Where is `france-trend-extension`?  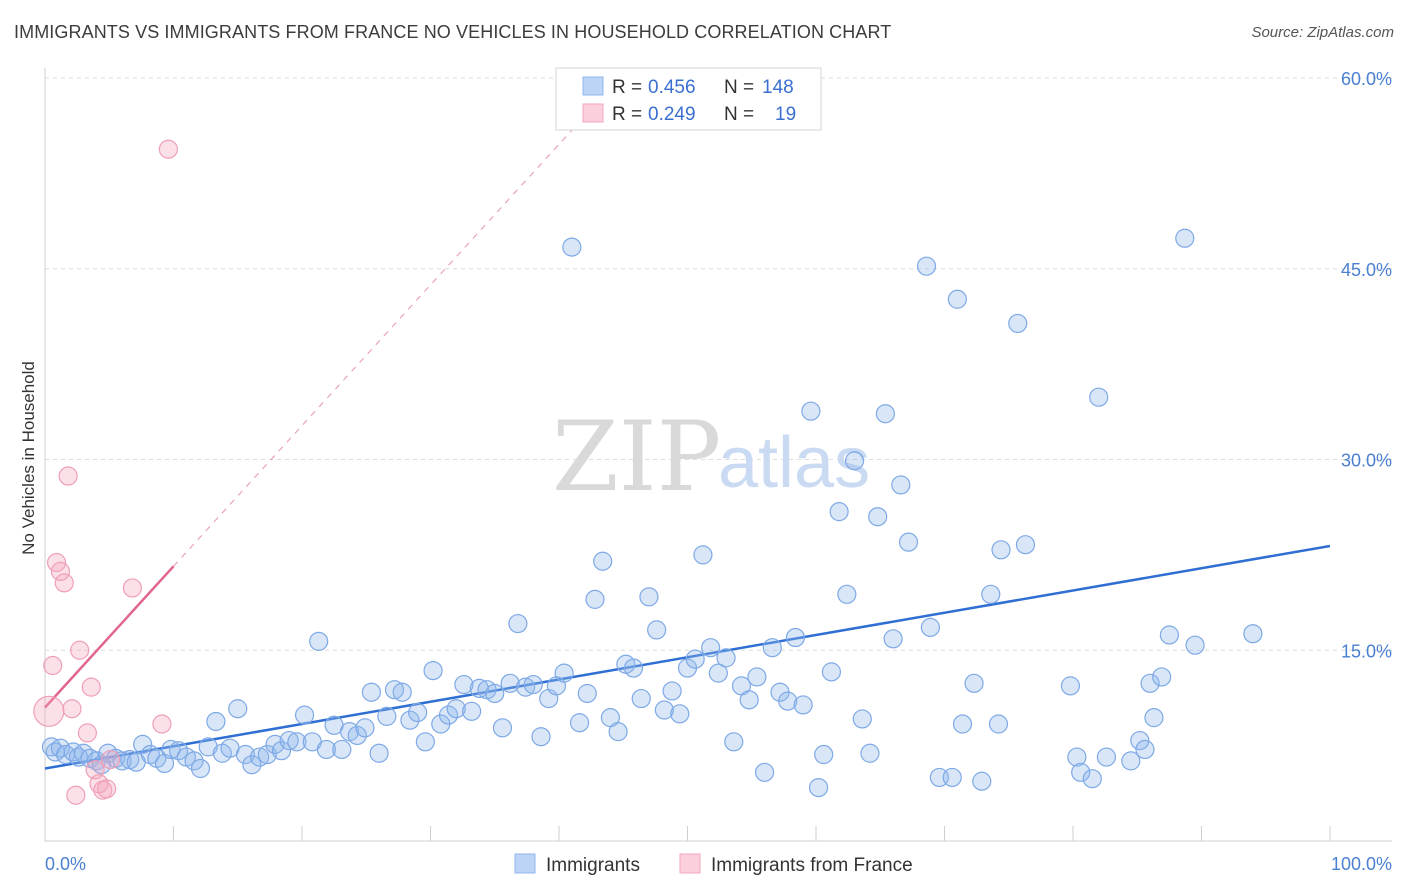
france-trend-extension is located at coordinates (379, 341).